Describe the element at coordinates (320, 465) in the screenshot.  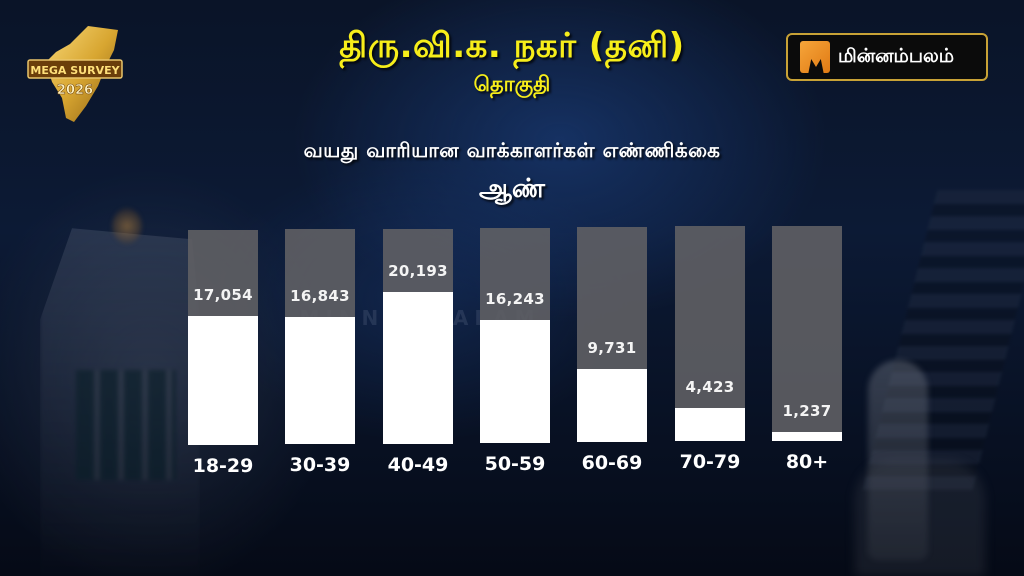
I see `category-label: 30-39` at that location.